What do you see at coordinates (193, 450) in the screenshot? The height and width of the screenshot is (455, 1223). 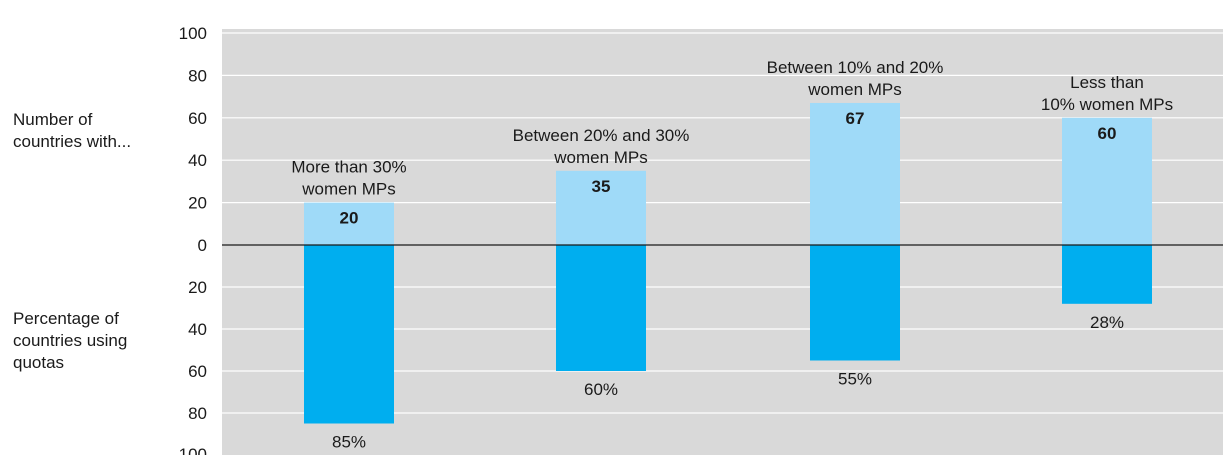 I see `y-tick-bottom-100: 100` at bounding box center [193, 450].